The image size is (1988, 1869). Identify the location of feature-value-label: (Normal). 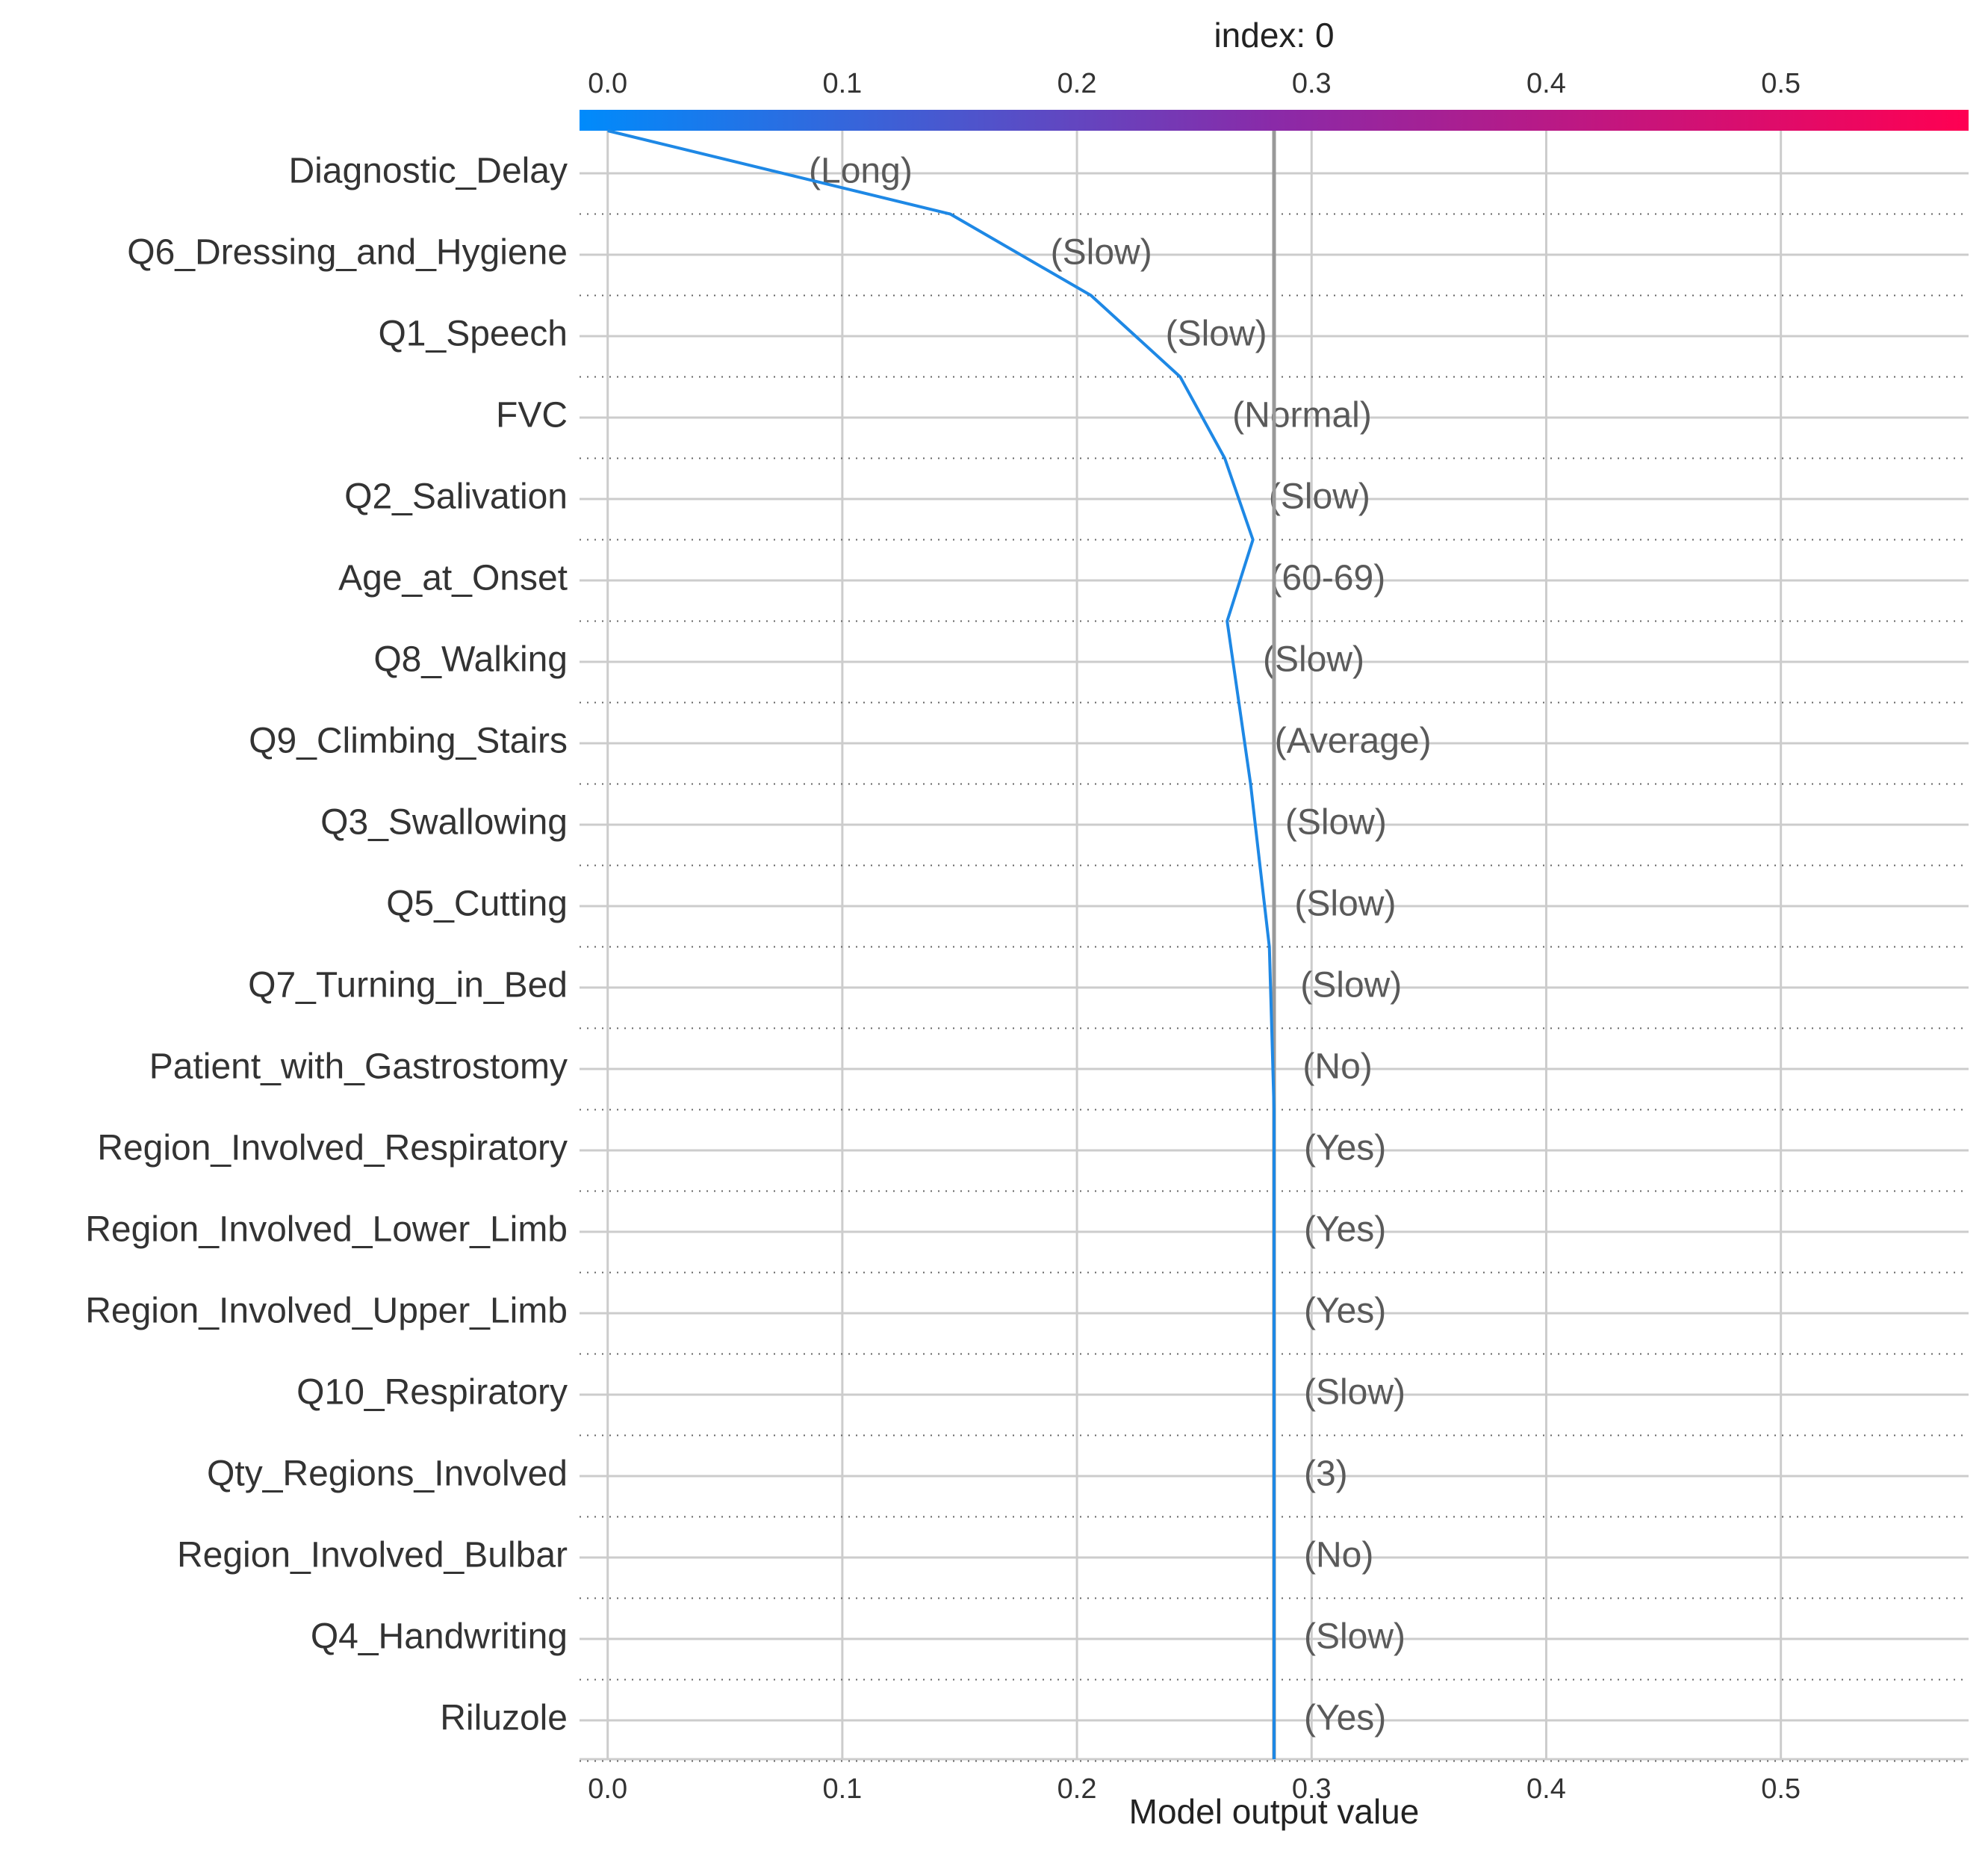
(1302, 416).